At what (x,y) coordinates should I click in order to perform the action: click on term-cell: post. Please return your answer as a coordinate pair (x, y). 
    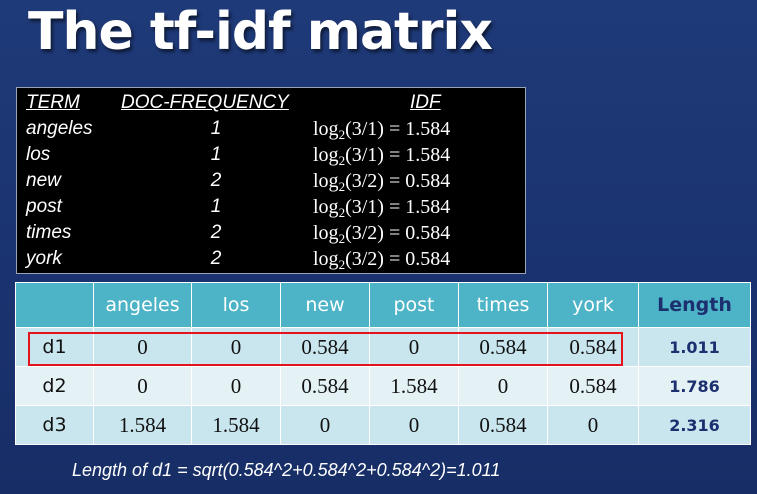
    Looking at the image, I should click on (44, 206).